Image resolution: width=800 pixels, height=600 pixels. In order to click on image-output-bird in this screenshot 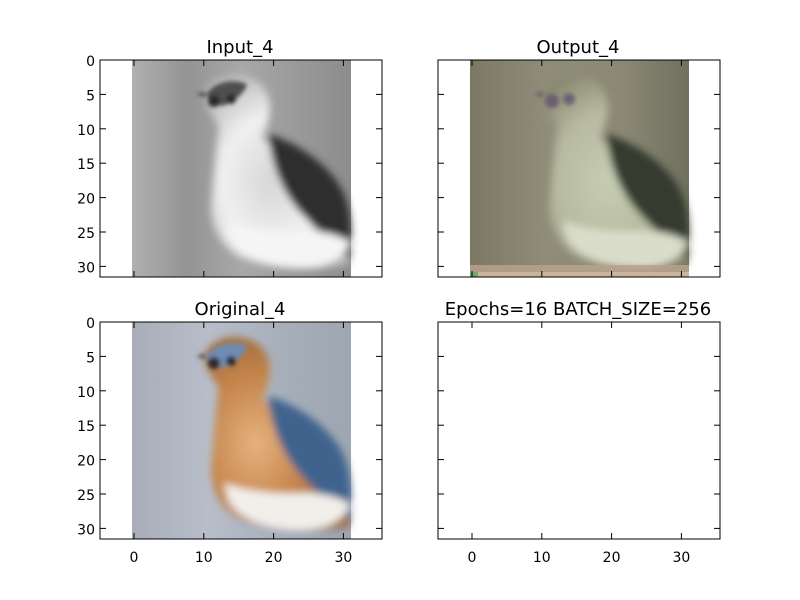, I will do `click(580, 168)`.